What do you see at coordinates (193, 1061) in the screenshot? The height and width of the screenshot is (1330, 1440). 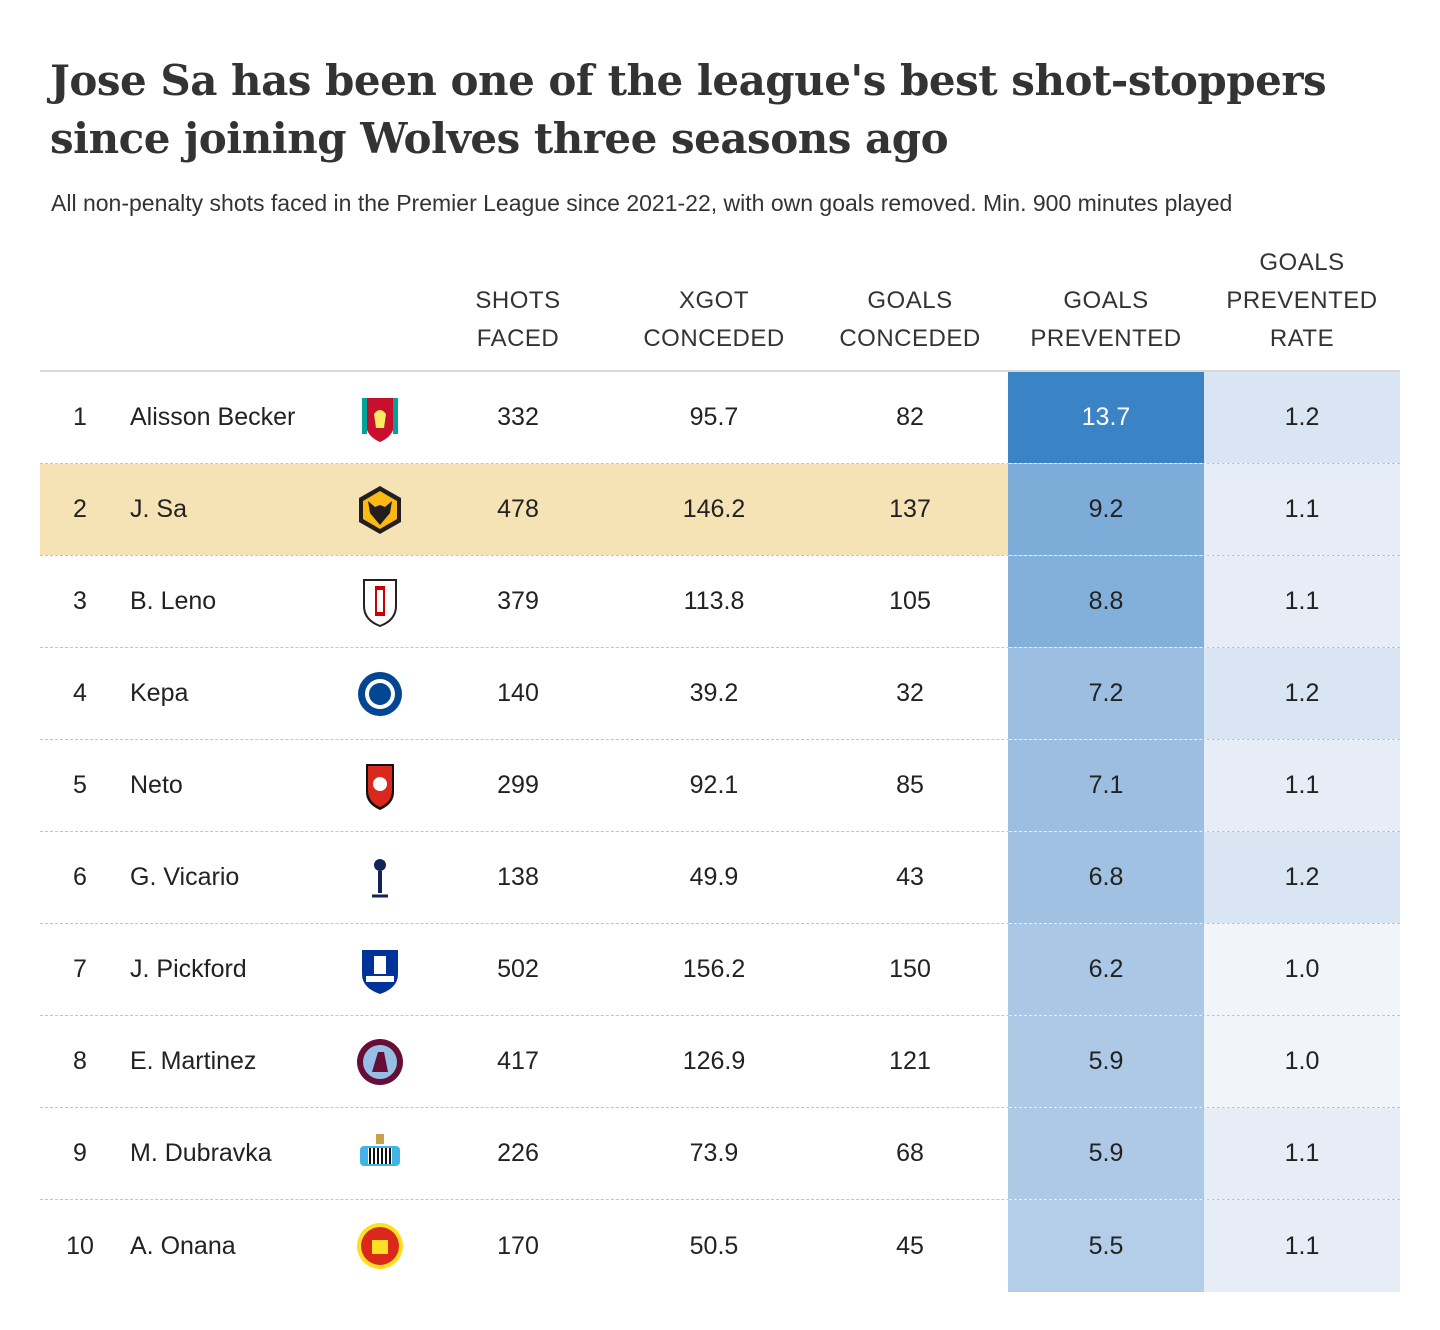 I see `player-name: E. Martinez` at bounding box center [193, 1061].